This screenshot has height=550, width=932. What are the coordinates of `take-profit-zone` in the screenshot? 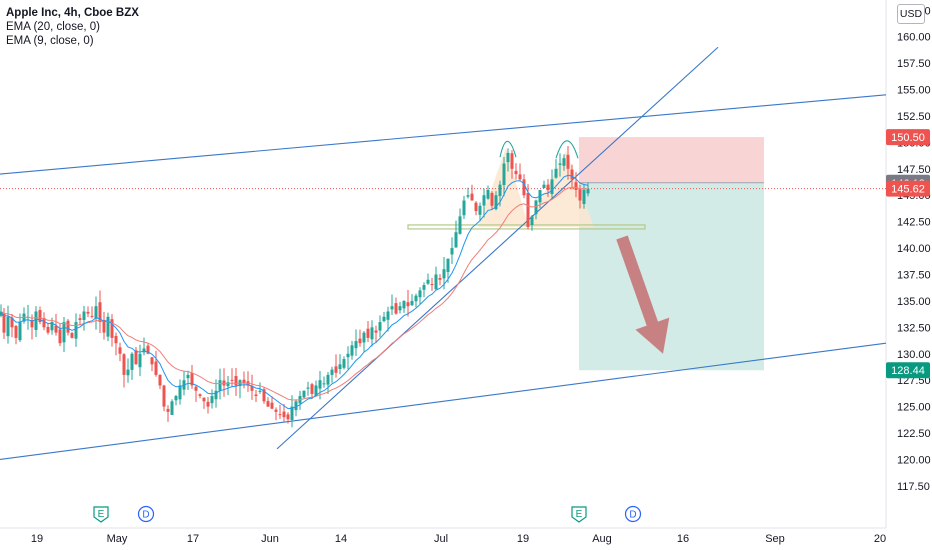 It's located at (671, 276).